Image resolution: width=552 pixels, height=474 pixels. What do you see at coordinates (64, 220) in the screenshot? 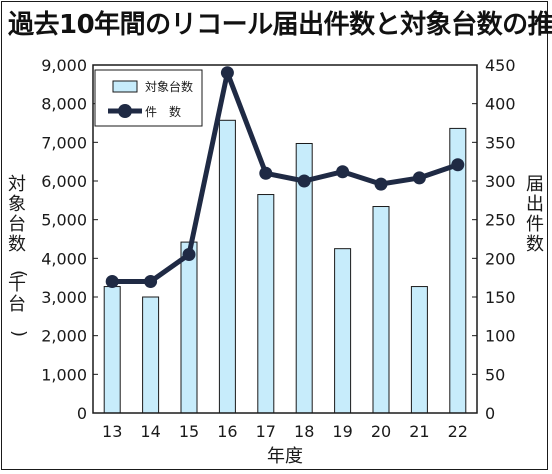
I see `left-tick-label: 5,000` at bounding box center [64, 220].